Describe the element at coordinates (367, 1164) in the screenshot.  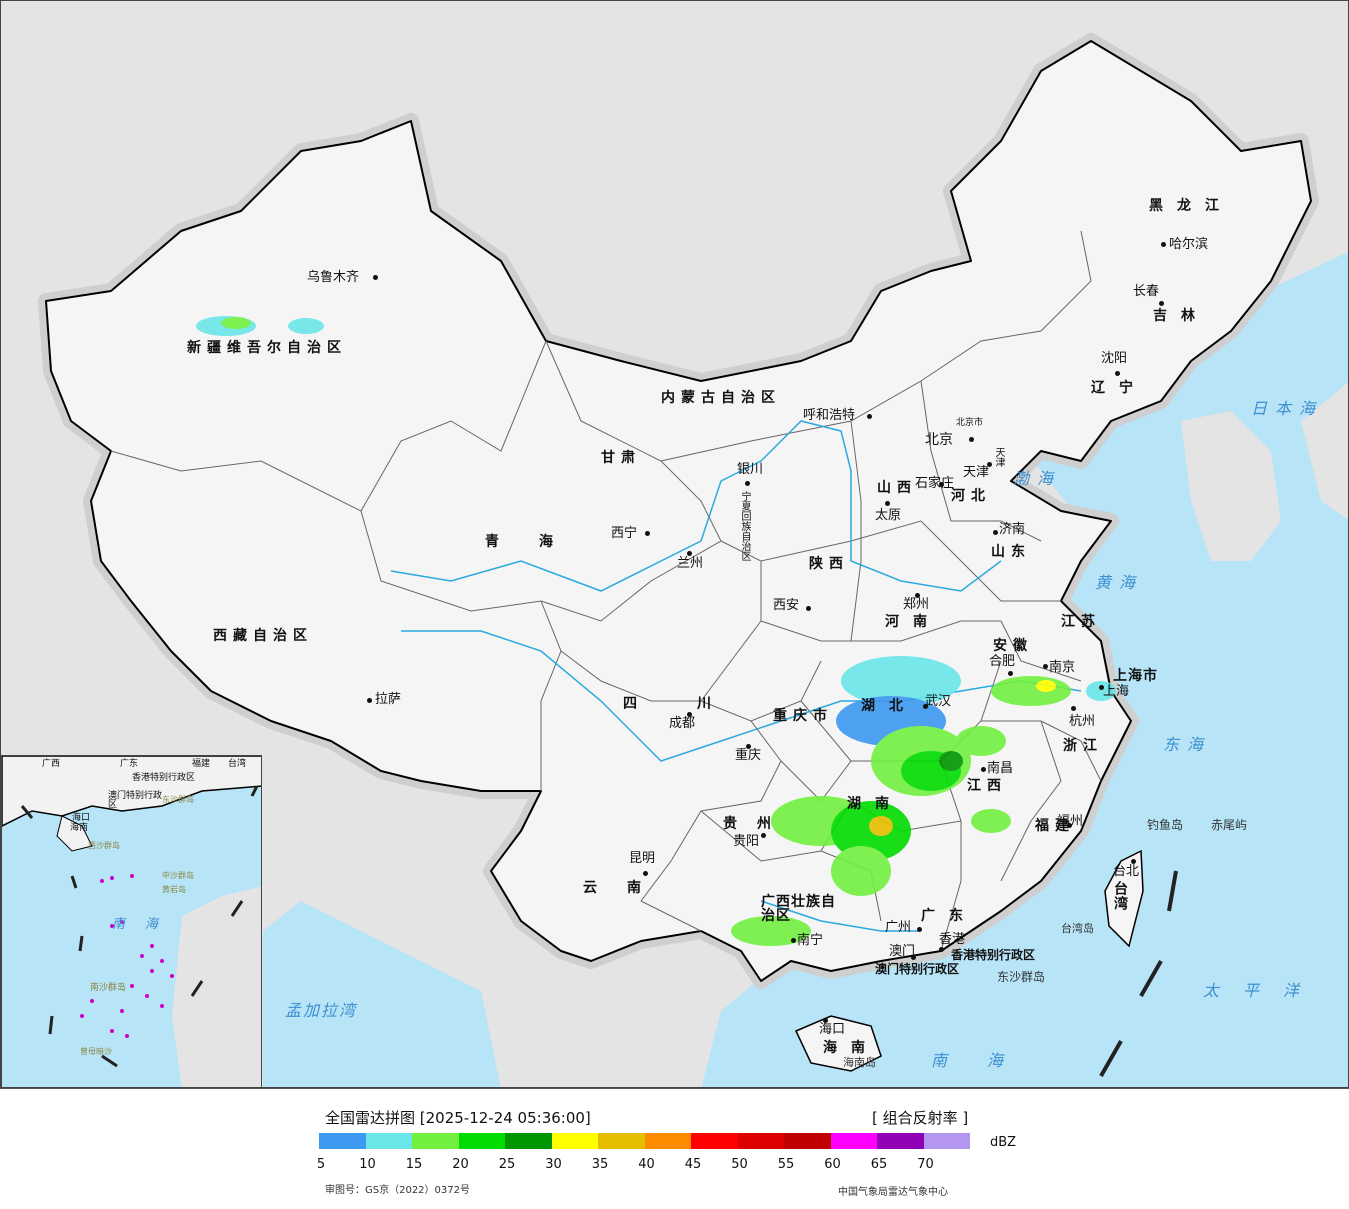
I see `scale-tick-label: 10` at that location.